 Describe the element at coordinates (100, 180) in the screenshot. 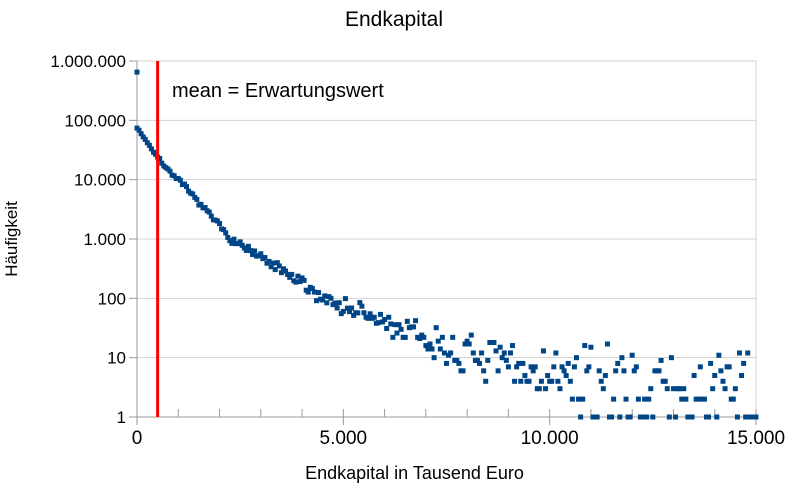

I see `y-tick-label: 10.000` at that location.